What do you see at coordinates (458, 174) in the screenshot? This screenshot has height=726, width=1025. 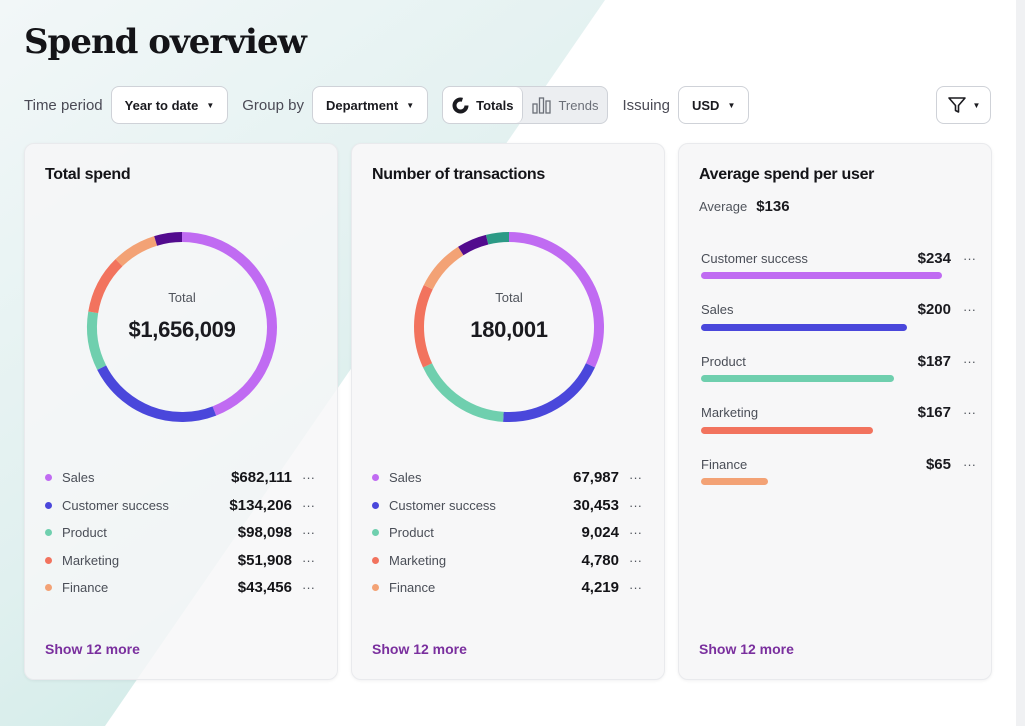 I see `card-title: Number of transactions` at bounding box center [458, 174].